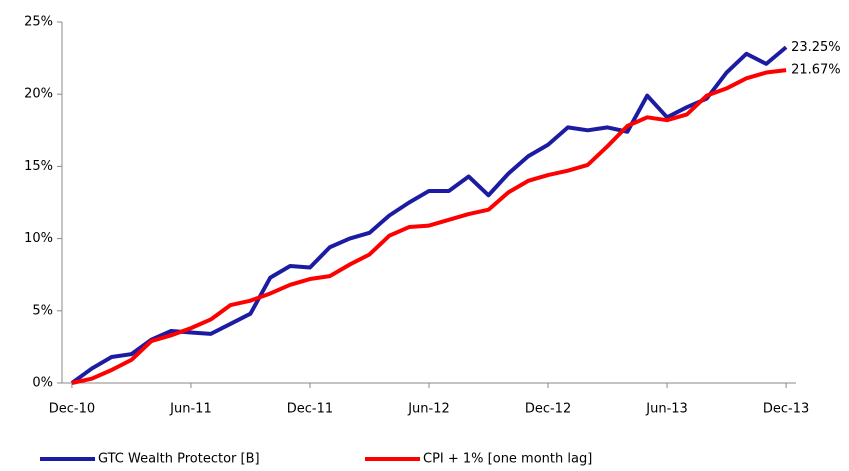 The height and width of the screenshot is (471, 849). I want to click on x-tick-label: Dec-11, so click(310, 409).